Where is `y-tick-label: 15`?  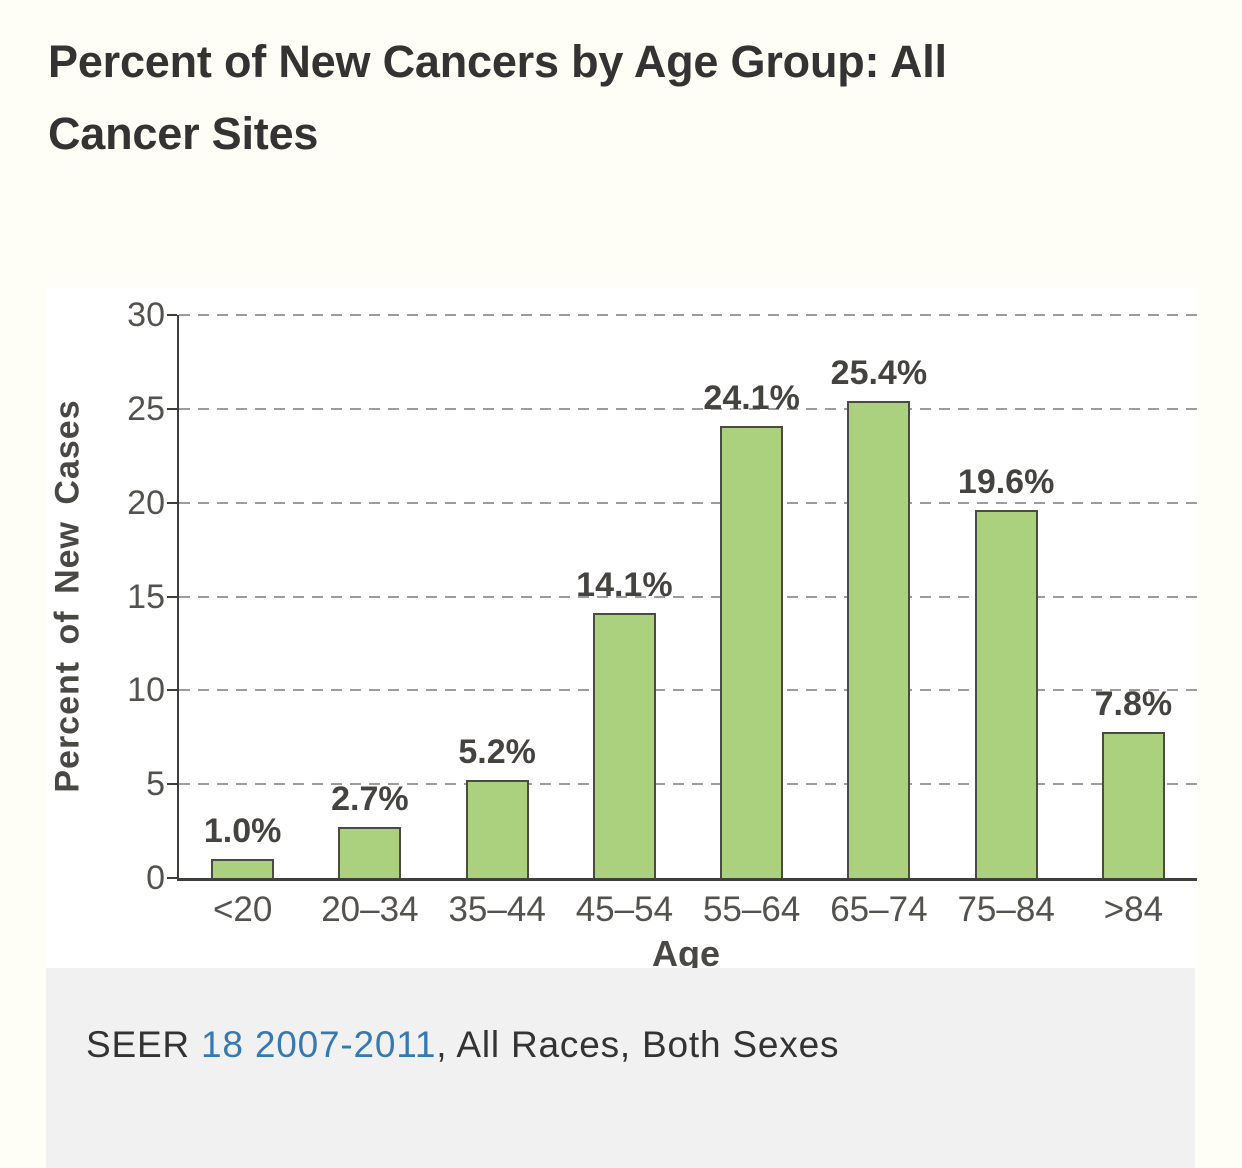 y-tick-label: 15 is located at coordinates (146, 596).